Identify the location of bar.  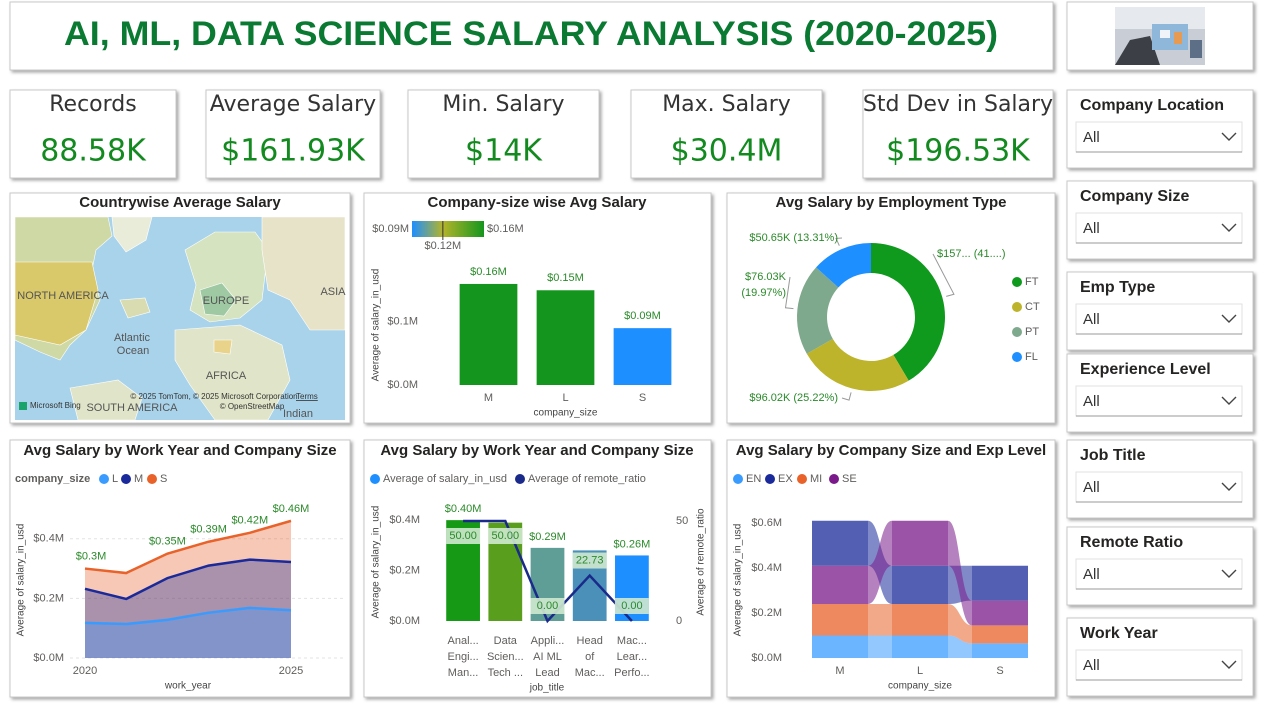
(642, 356).